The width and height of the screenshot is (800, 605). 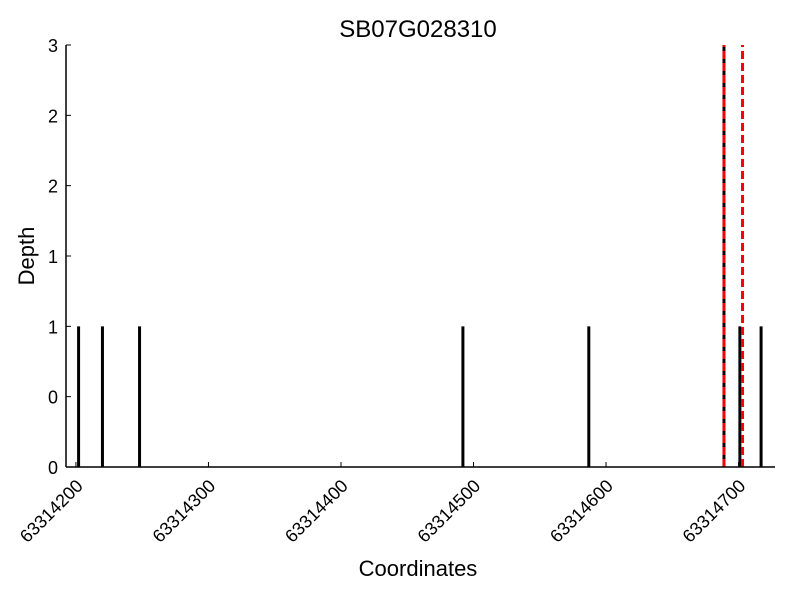 What do you see at coordinates (418, 568) in the screenshot?
I see `x-axis-label: Coordinates` at bounding box center [418, 568].